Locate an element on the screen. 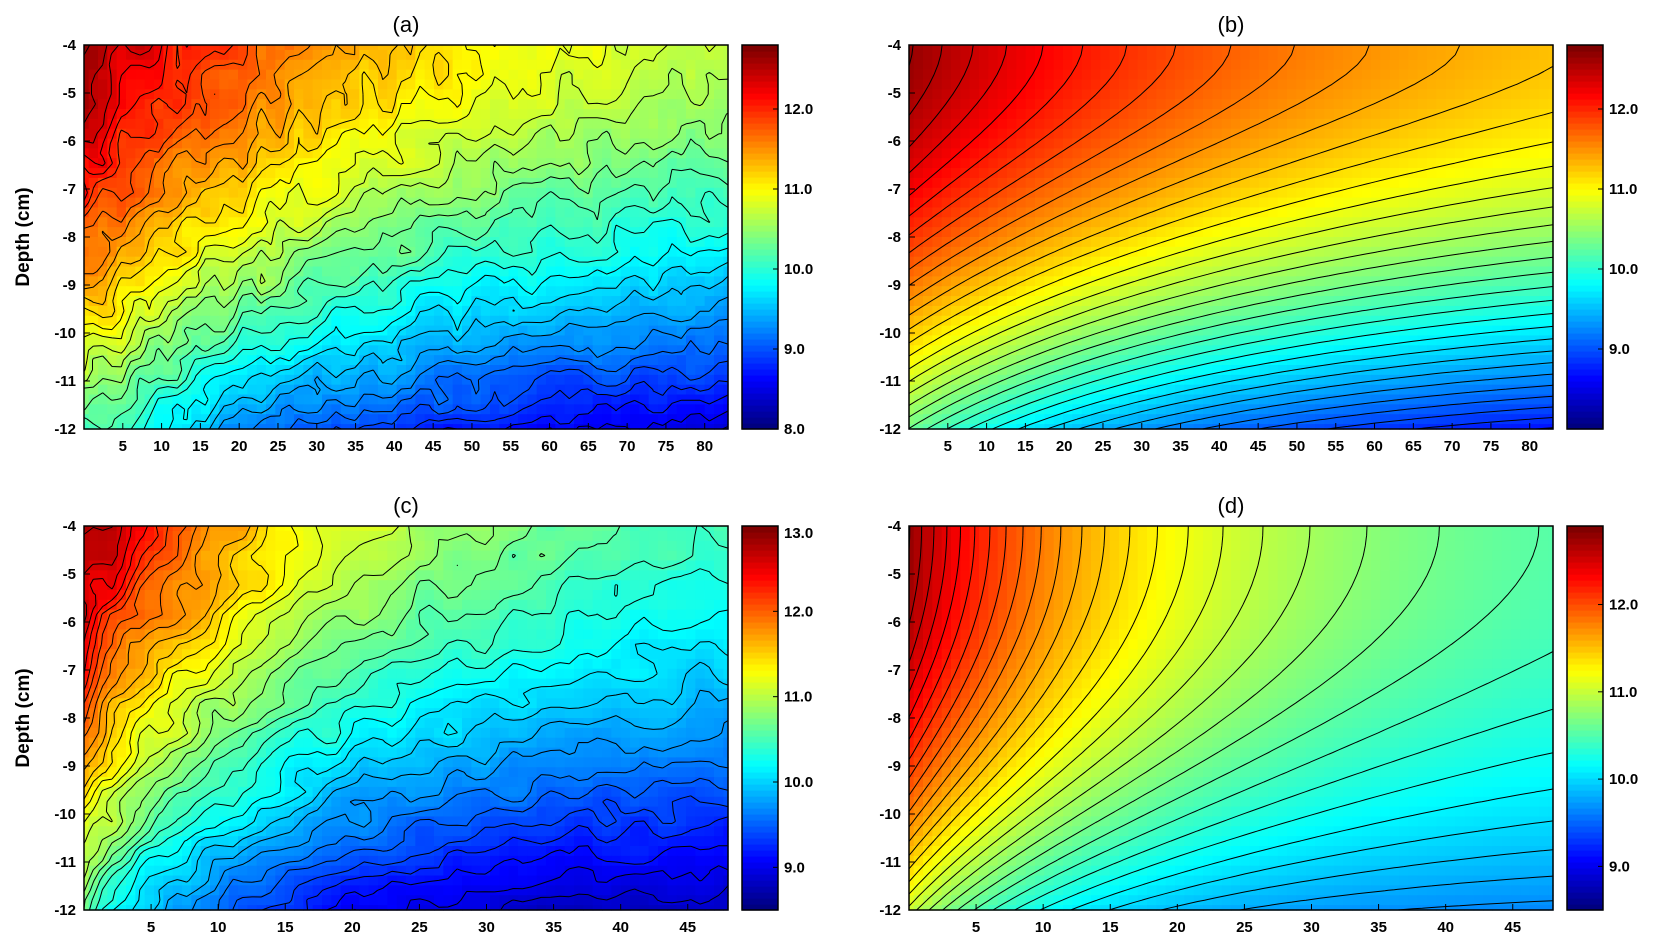 Image resolution: width=1659 pixels, height=939 pixels. x-tick-label: 10 is located at coordinates (161, 446).